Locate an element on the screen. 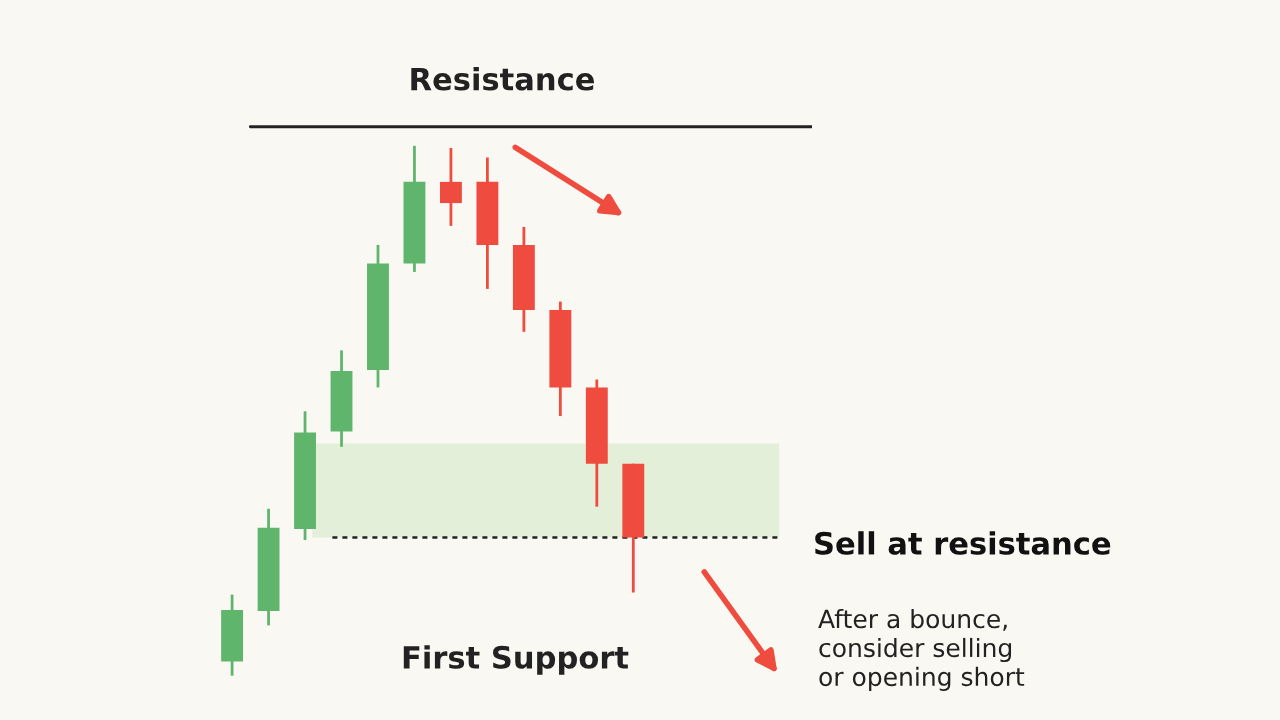  candlestick is located at coordinates (450, 187).